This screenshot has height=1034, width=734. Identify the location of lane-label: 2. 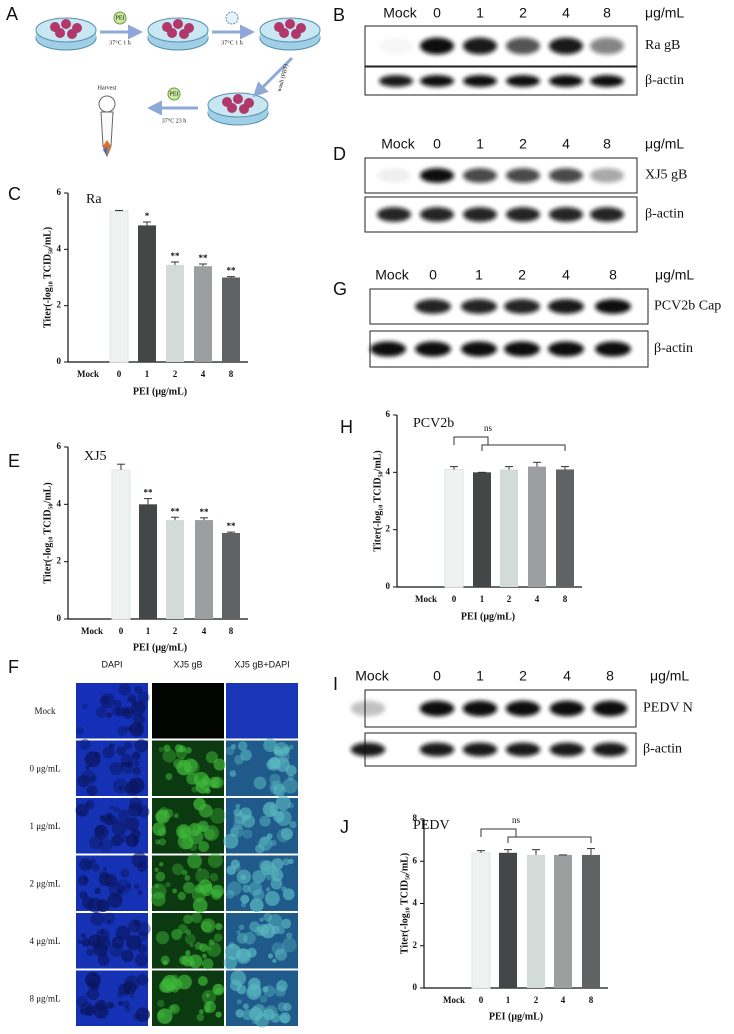
(523, 144).